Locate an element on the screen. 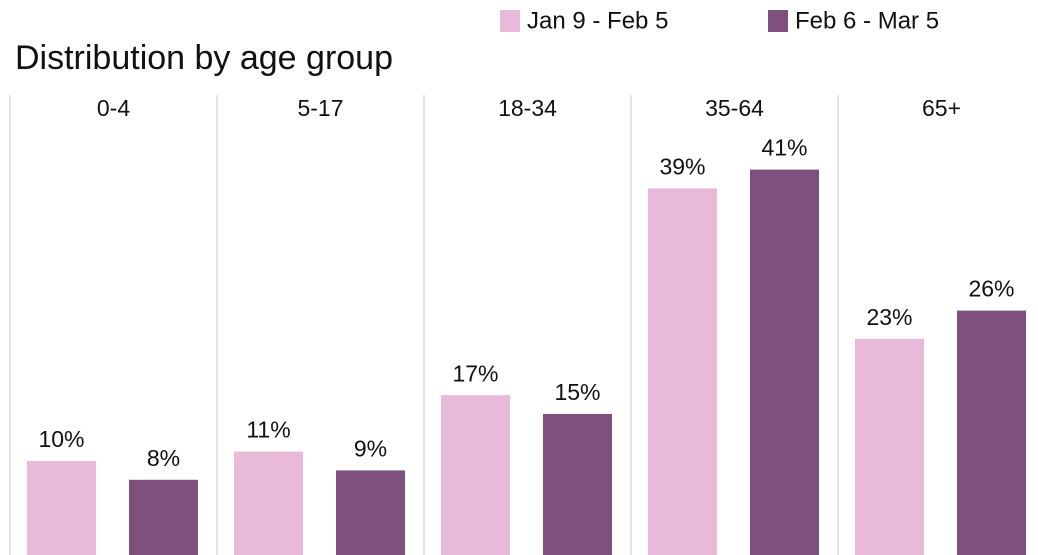 The width and height of the screenshot is (1038, 555). value-label: 39% is located at coordinates (682, 166).